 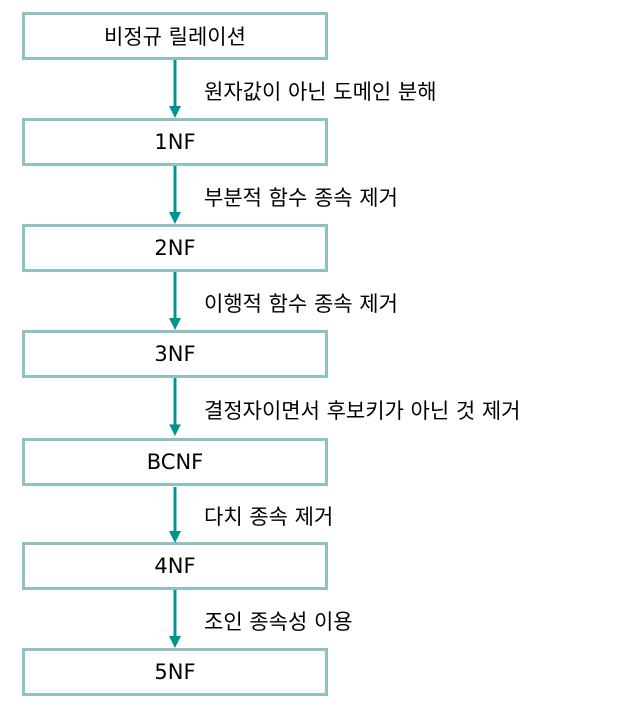 I want to click on step-box-5nf: 5NF, so click(x=175, y=672).